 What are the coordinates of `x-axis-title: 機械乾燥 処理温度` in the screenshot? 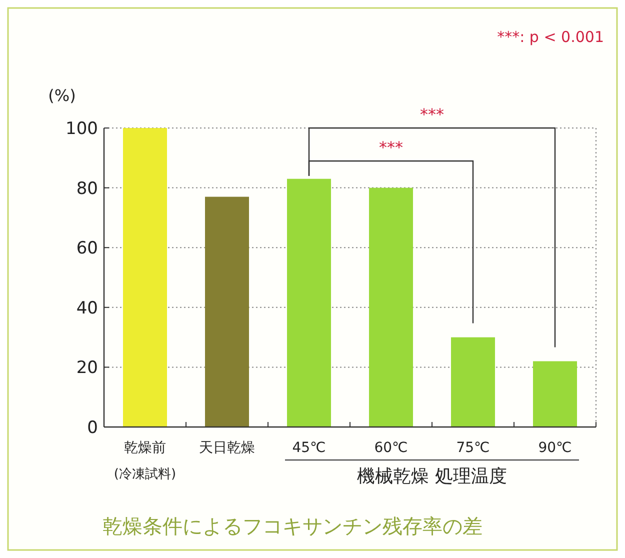 It's located at (432, 476).